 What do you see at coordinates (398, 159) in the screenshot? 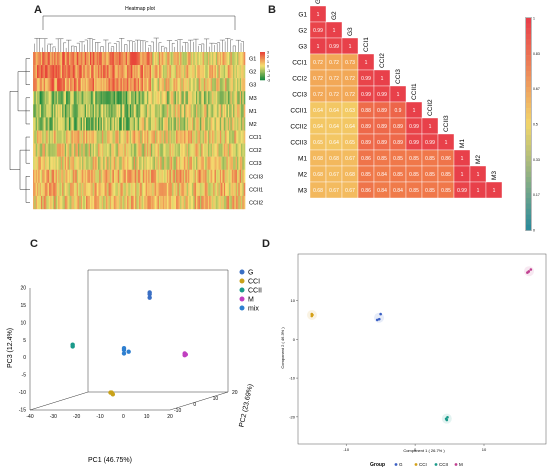
I see `correlation-value: 0.85` at bounding box center [398, 159].